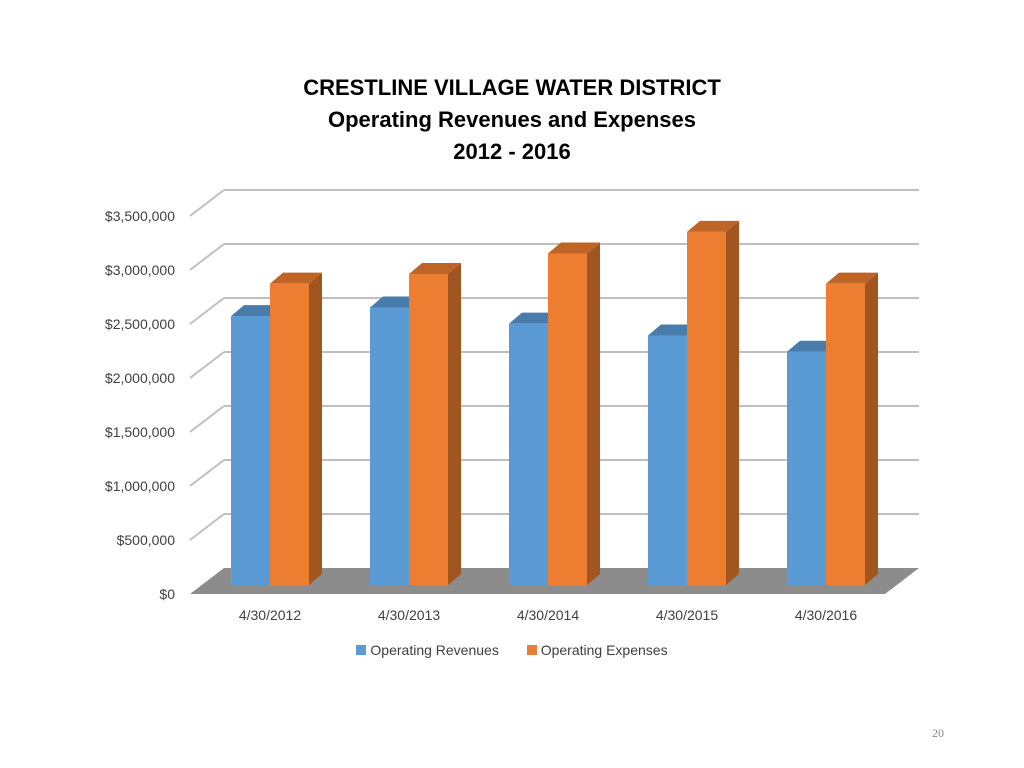 Image resolution: width=1024 pixels, height=768 pixels. Describe the element at coordinates (140, 216) in the screenshot. I see `y-tick-label: $3,500,000` at that location.